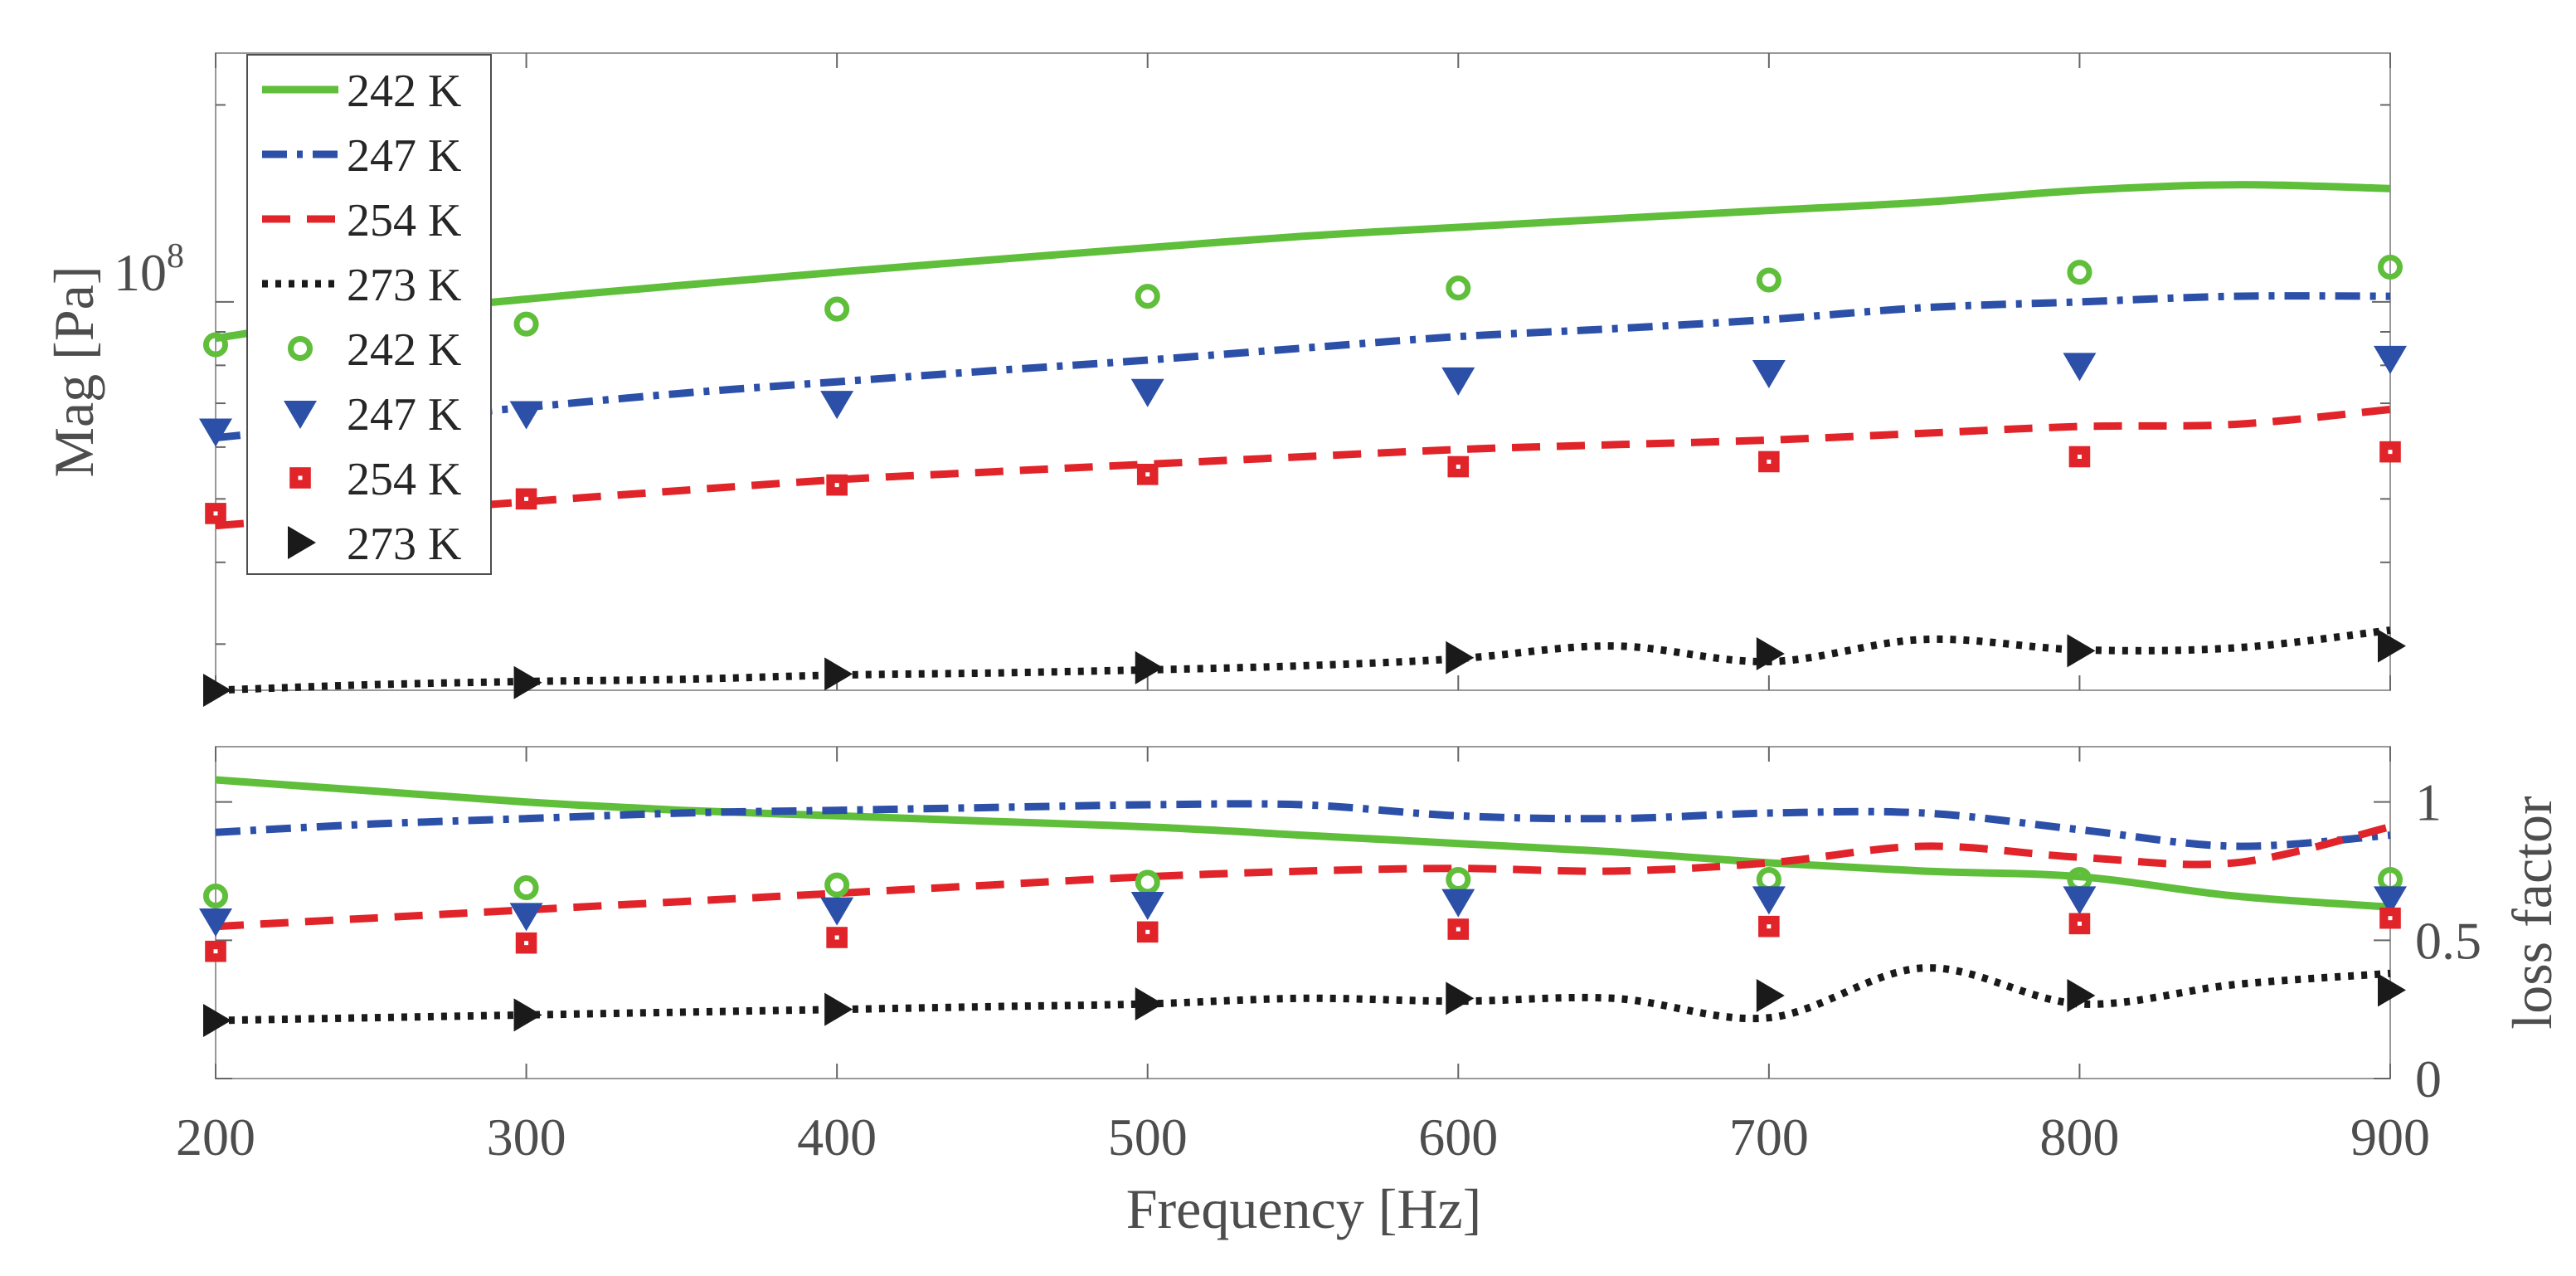 This screenshot has width=2576, height=1276. What do you see at coordinates (1148, 931) in the screenshot?
I see `bottom-marker-254-k-square-500-center` at bounding box center [1148, 931].